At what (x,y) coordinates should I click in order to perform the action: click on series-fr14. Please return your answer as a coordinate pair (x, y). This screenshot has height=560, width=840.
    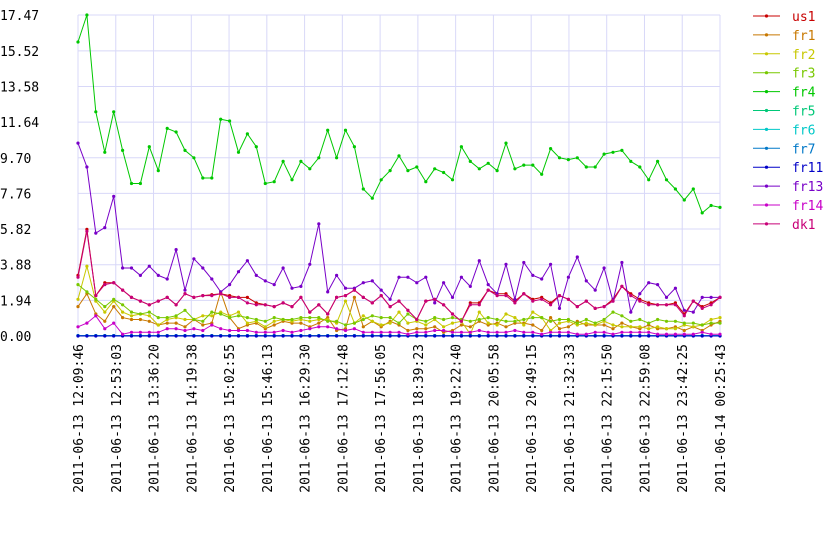
    Looking at the image, I should click on (399, 325).